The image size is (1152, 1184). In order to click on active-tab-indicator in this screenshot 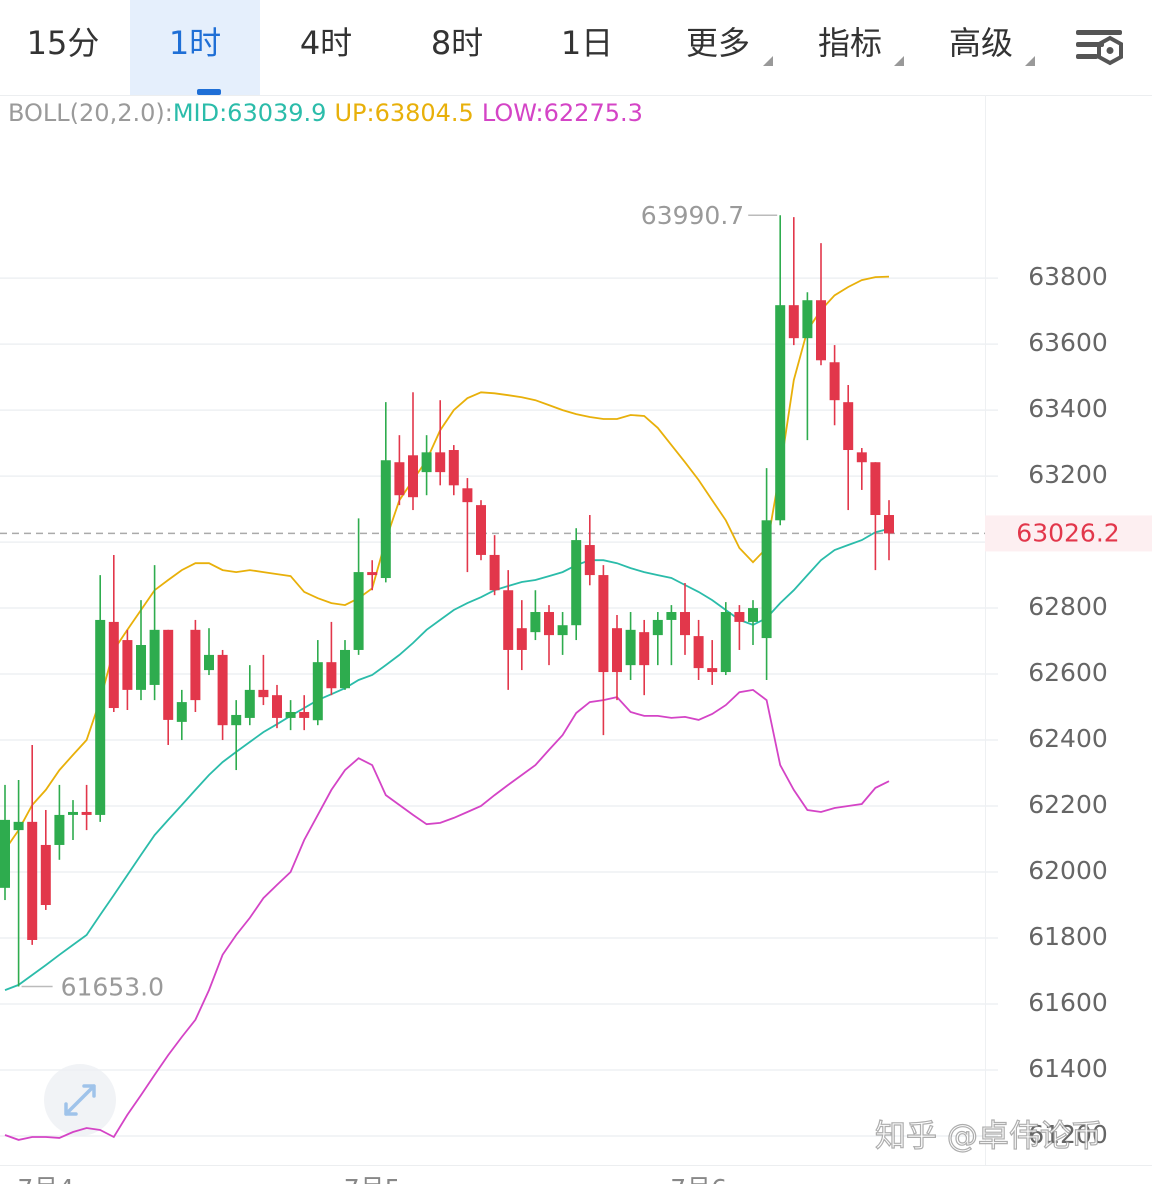, I will do `click(209, 92)`.